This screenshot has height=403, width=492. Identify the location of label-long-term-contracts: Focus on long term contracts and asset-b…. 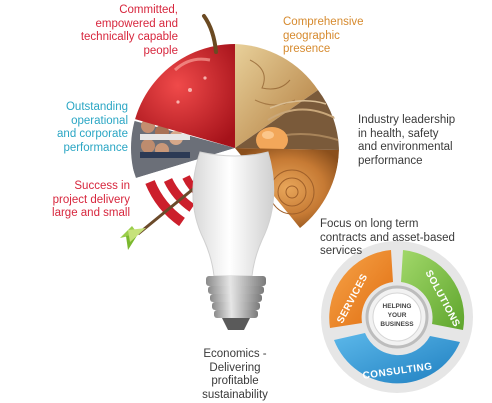
(387, 237).